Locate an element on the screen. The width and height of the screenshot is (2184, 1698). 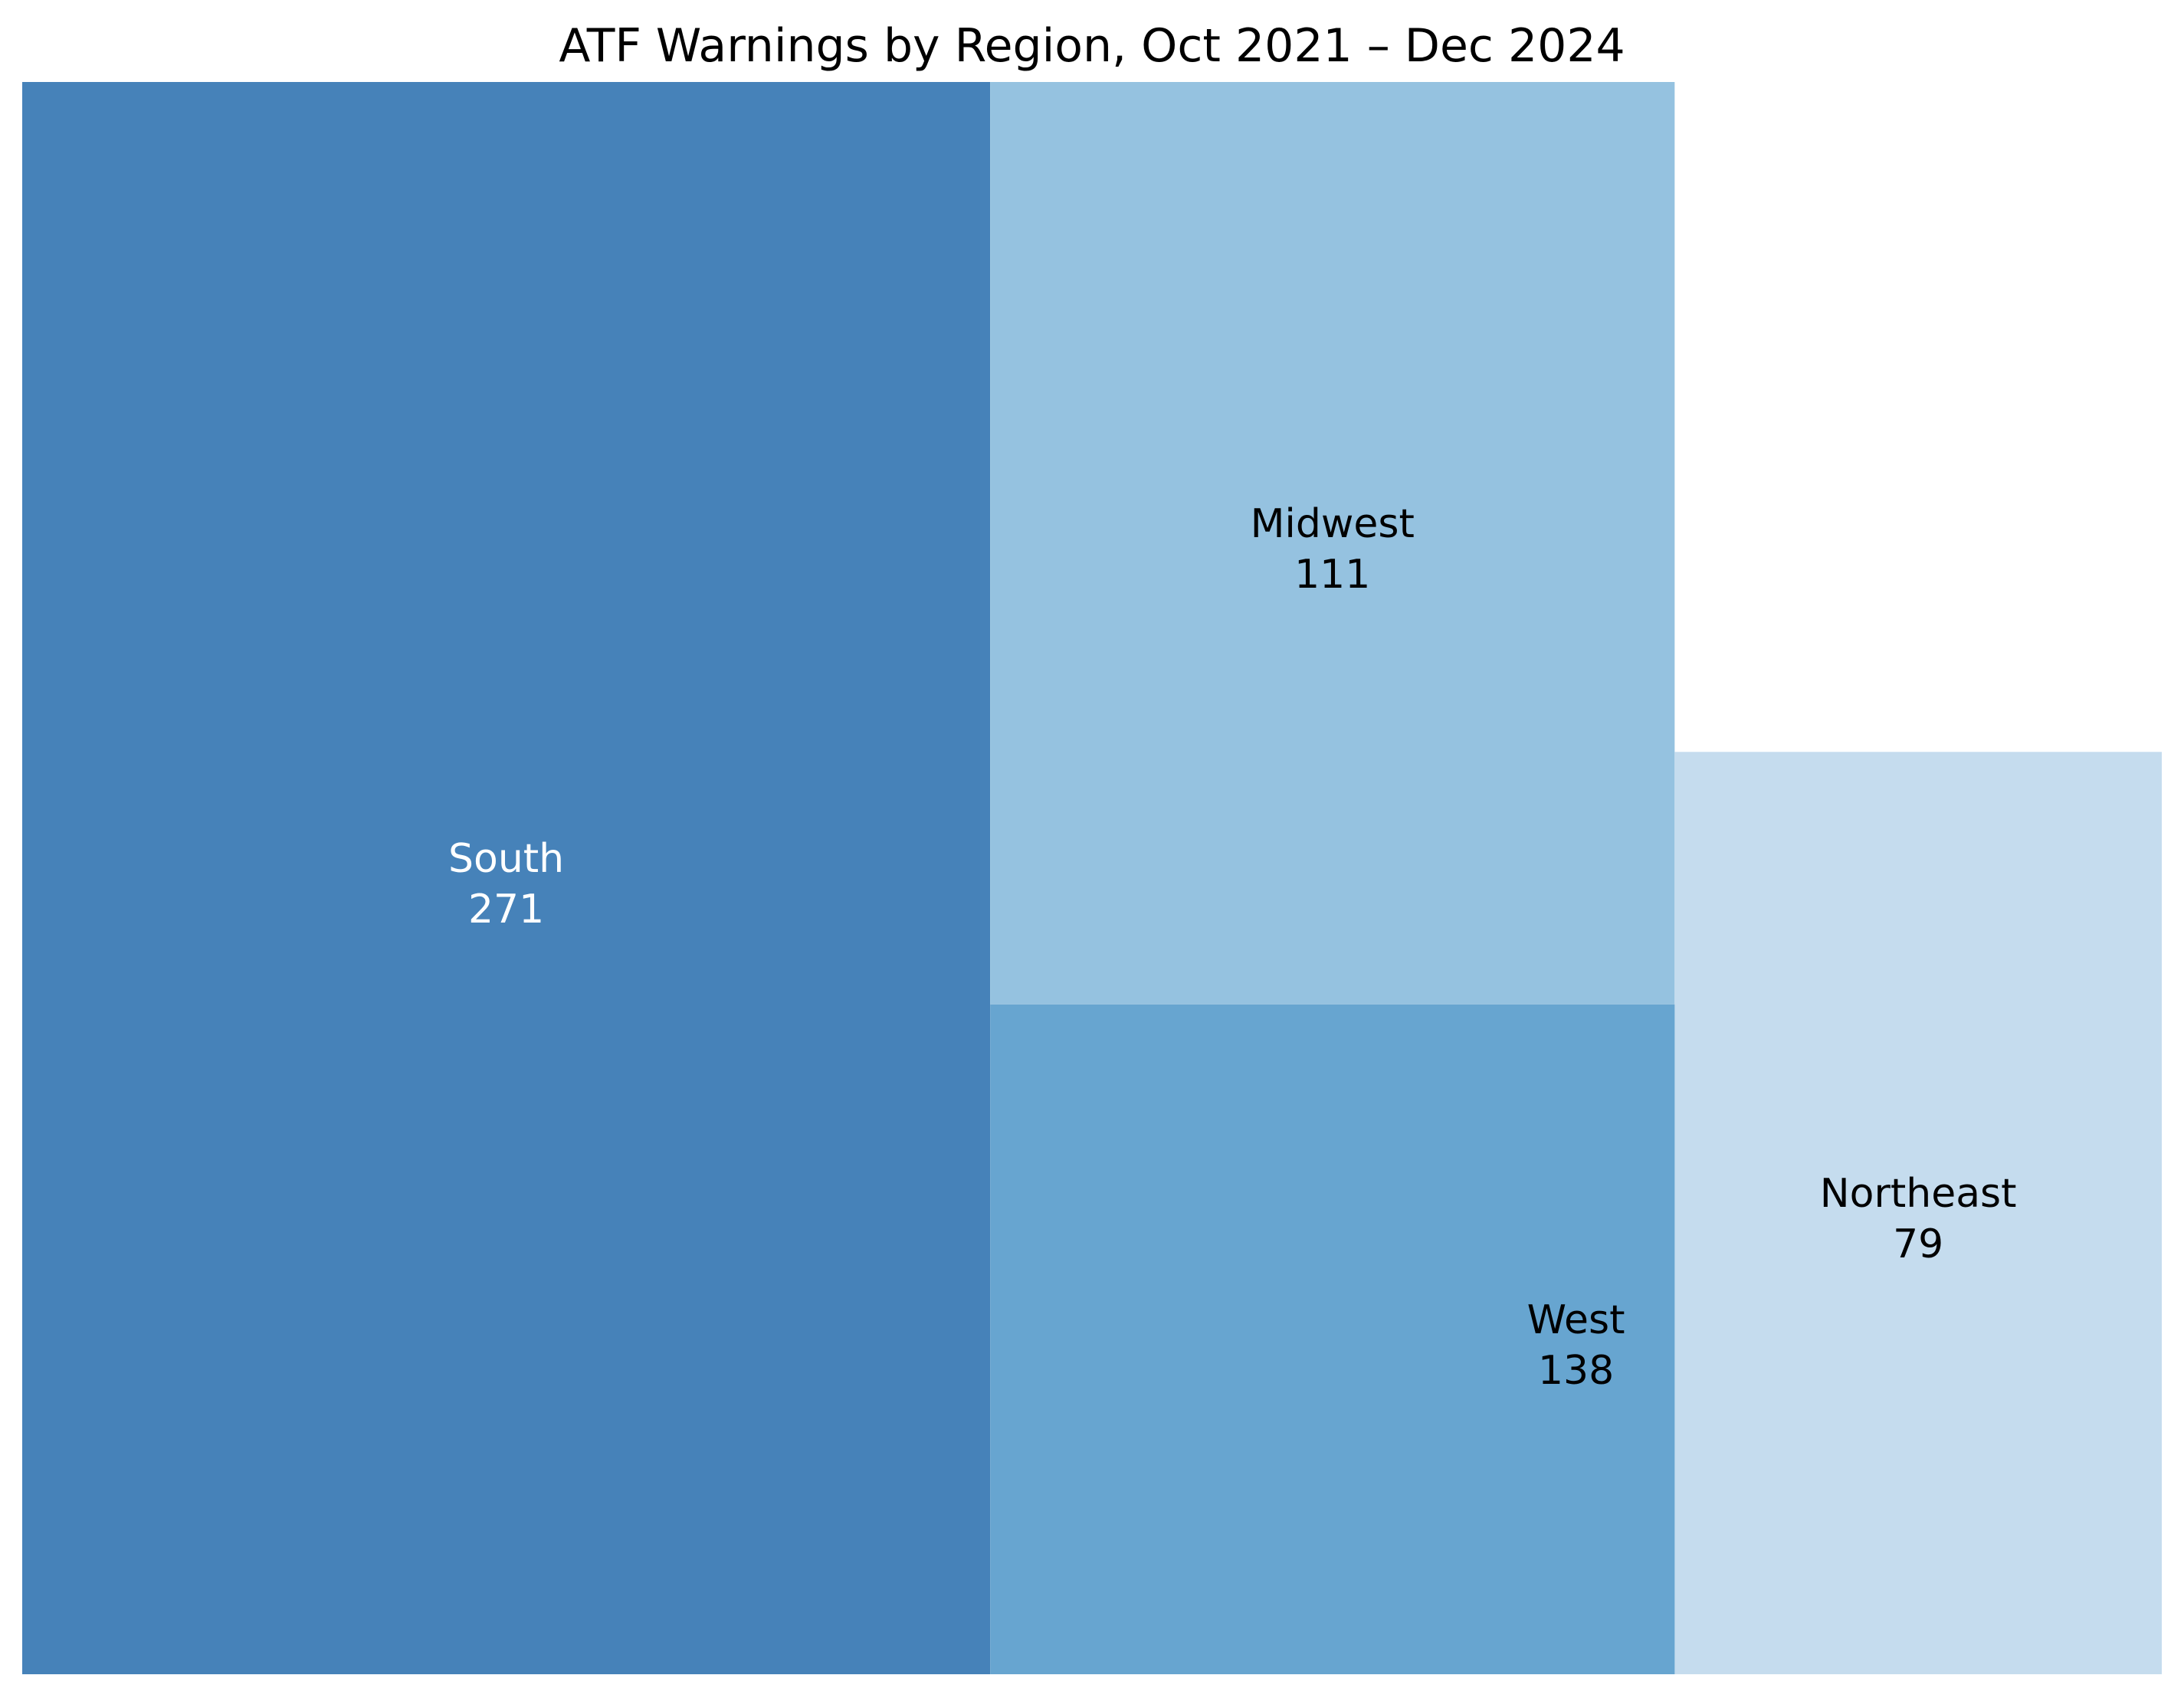
tile-value-south: 271 is located at coordinates (506, 910).